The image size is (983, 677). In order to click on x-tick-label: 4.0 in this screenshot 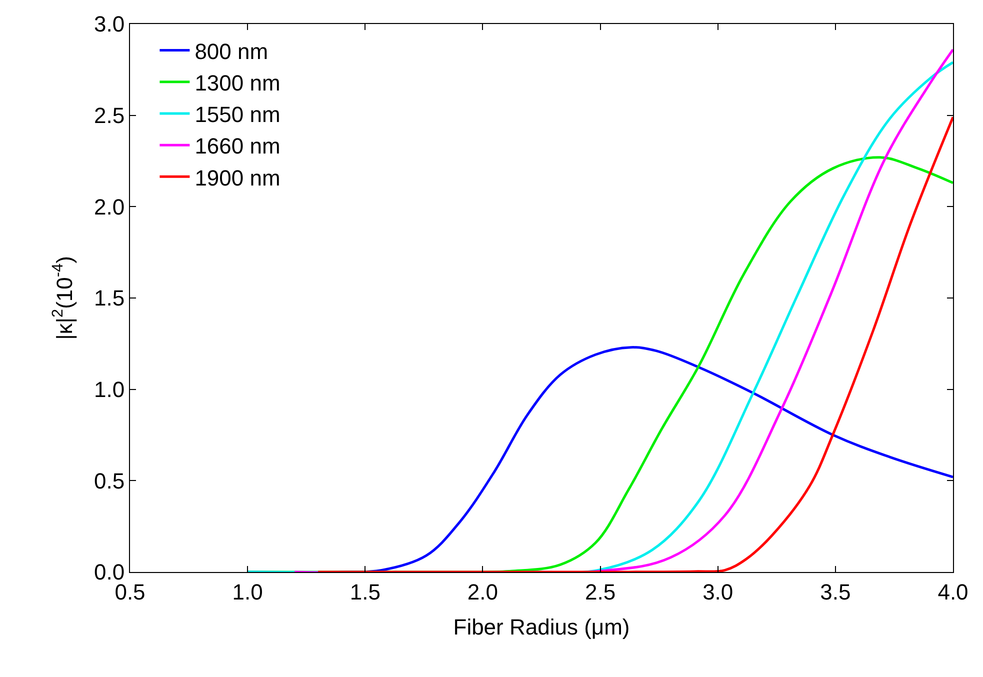, I will do `click(953, 591)`.